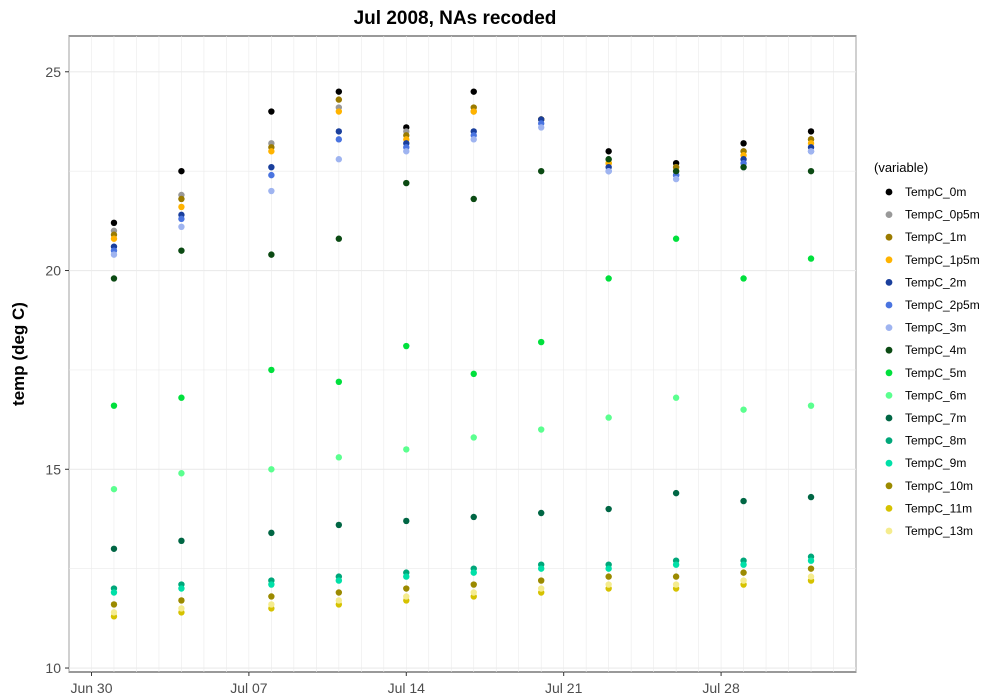  What do you see at coordinates (935, 237) in the screenshot?
I see `legend-label: TempC_1m` at bounding box center [935, 237].